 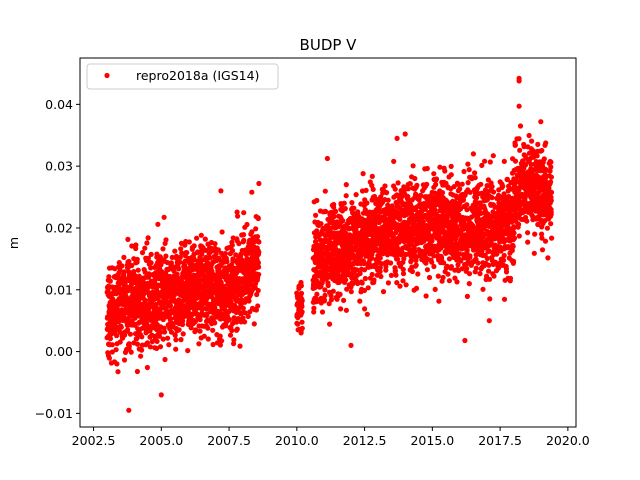 I want to click on x-tick-label: 2010.0, so click(x=297, y=440).